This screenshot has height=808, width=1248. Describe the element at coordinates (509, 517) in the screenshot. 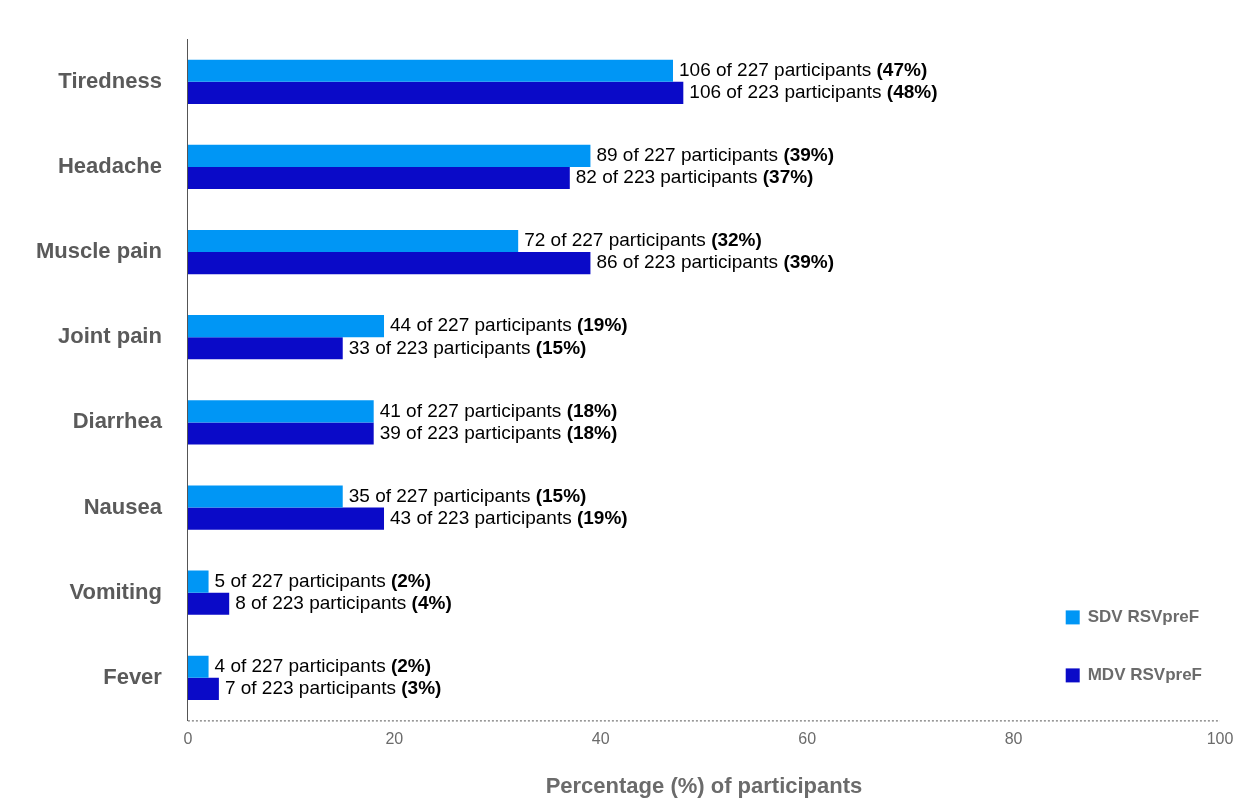

I see `data-label: 43 of 223 participants (19%)` at that location.